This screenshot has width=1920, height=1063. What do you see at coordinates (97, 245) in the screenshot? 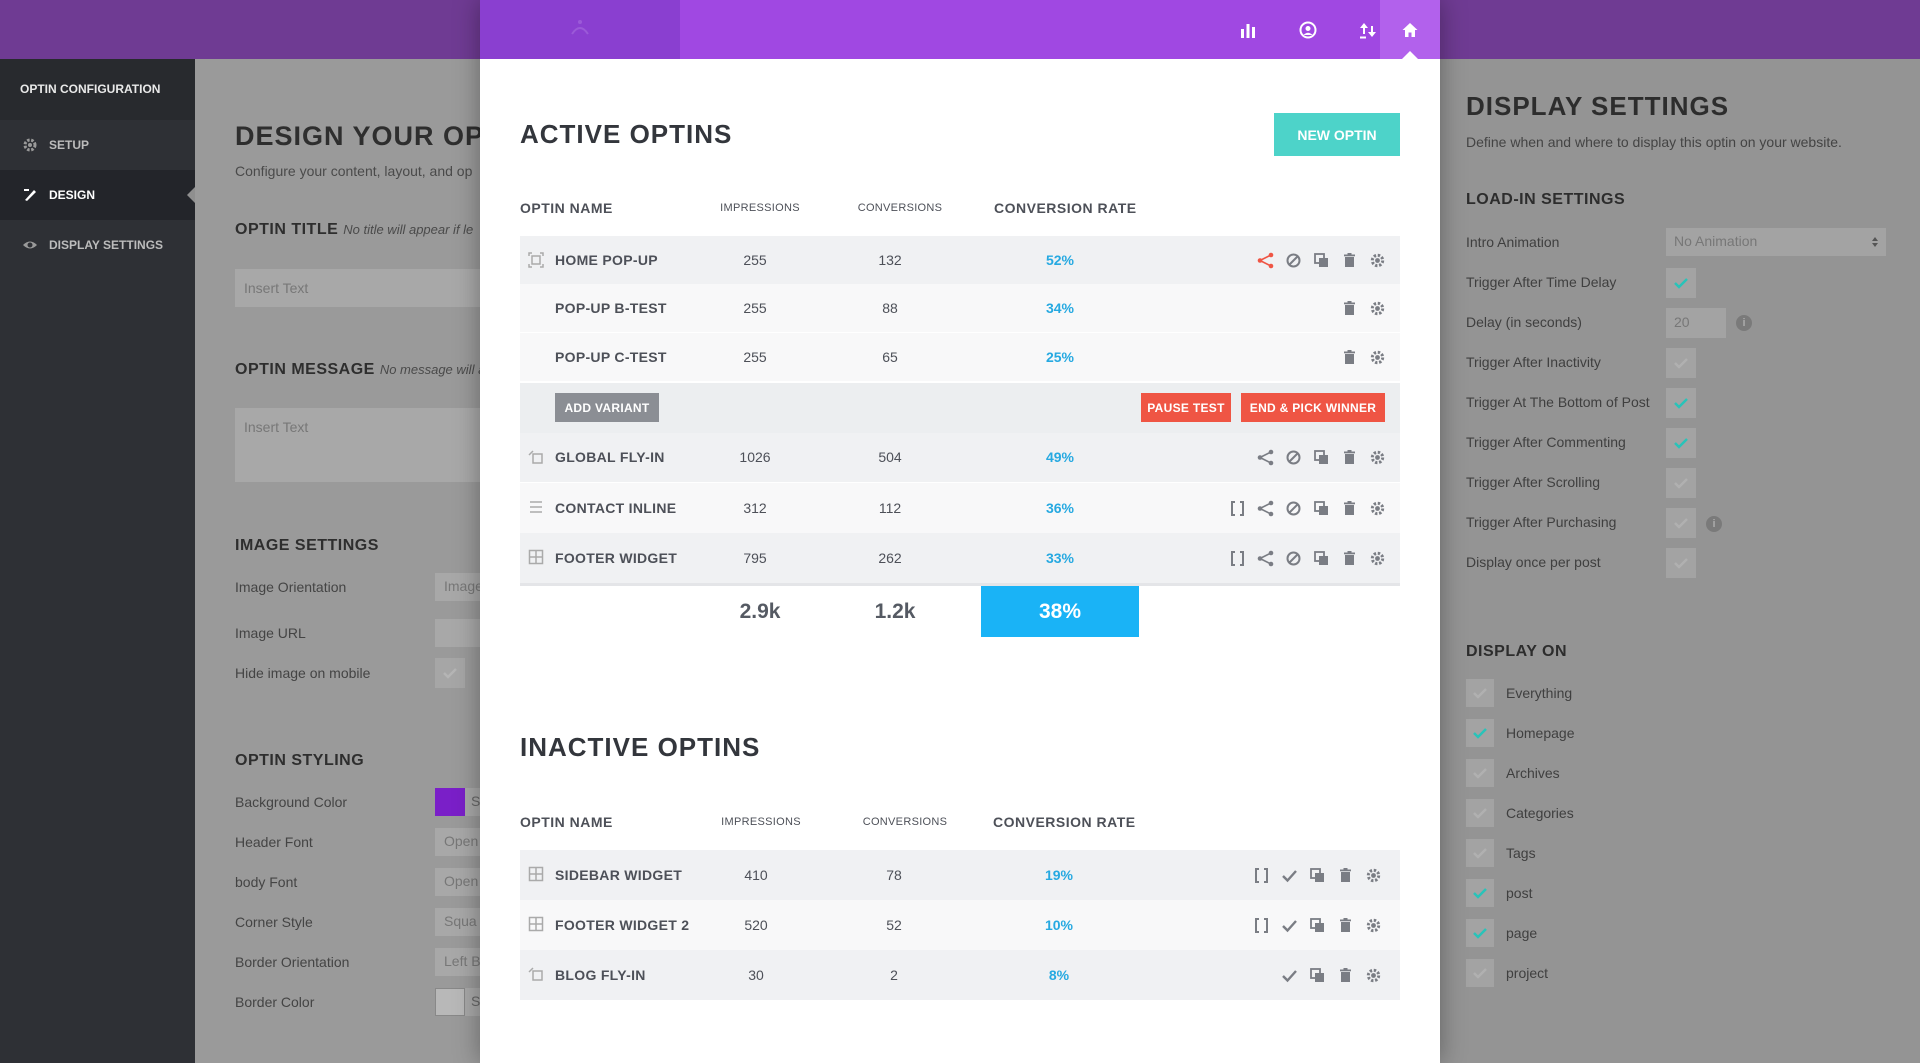
I see `sidebar-item-display-settings: DISPLAY SETTINGS` at bounding box center [97, 245].